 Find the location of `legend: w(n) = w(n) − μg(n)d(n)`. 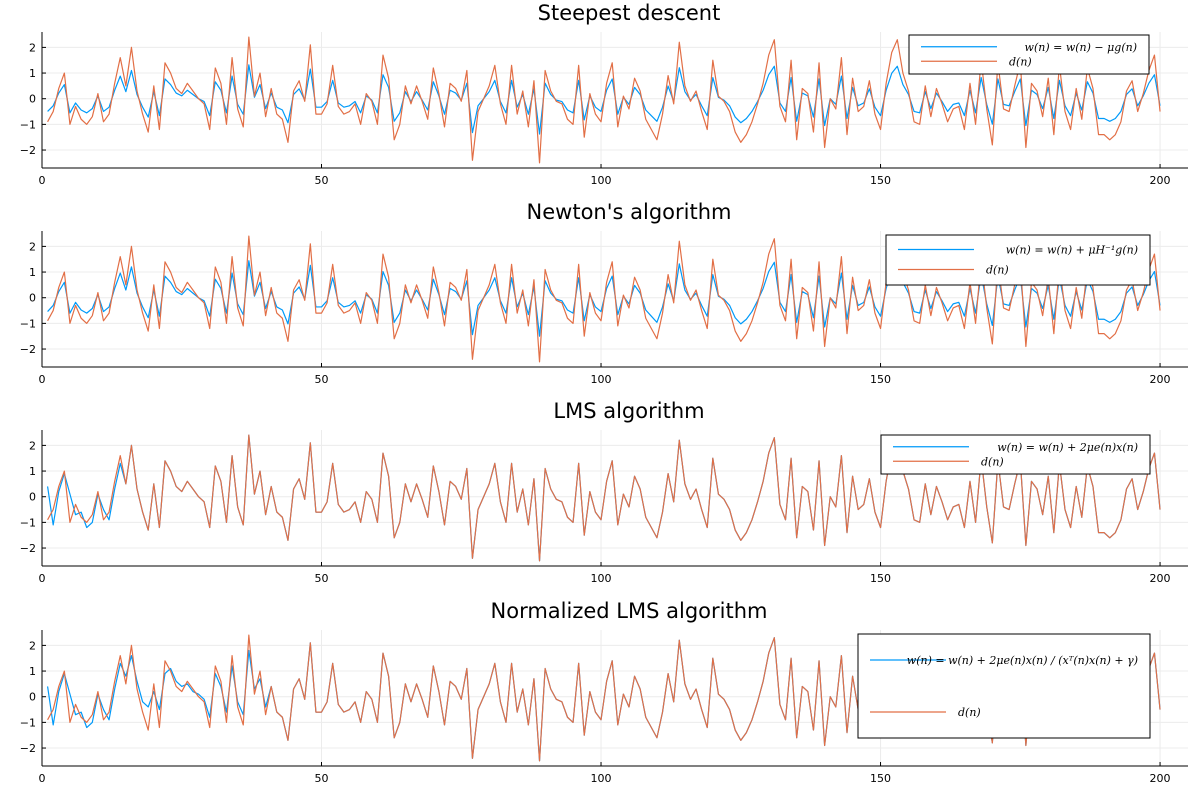

legend: w(n) = w(n) − μg(n)d(n) is located at coordinates (1029, 54).